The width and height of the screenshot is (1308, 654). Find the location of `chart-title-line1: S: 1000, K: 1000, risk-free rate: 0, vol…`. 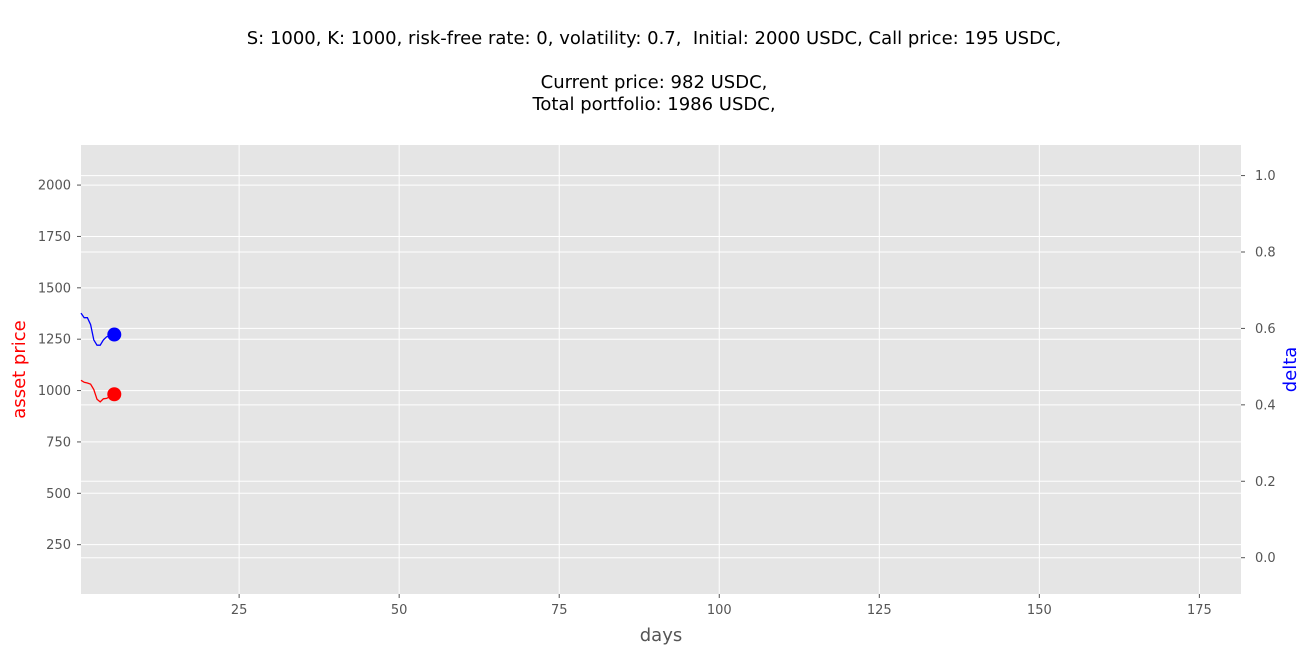

chart-title-line1: S: 1000, K: 1000, risk-free rate: 0, vol… is located at coordinates (654, 38).